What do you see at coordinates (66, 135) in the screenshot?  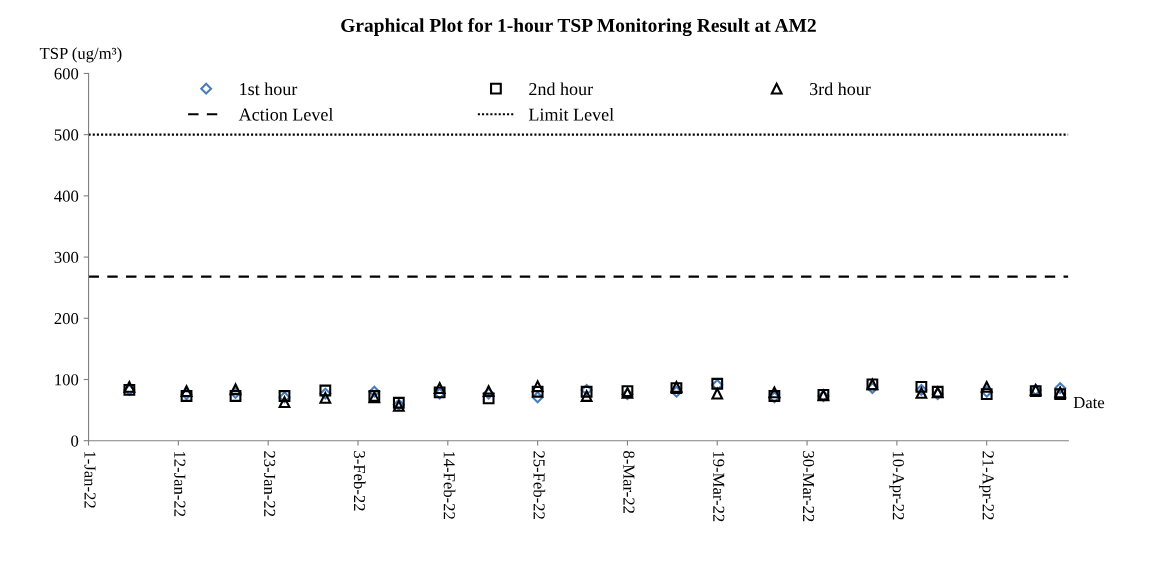 I see `y-tick-label: 500` at bounding box center [66, 135].